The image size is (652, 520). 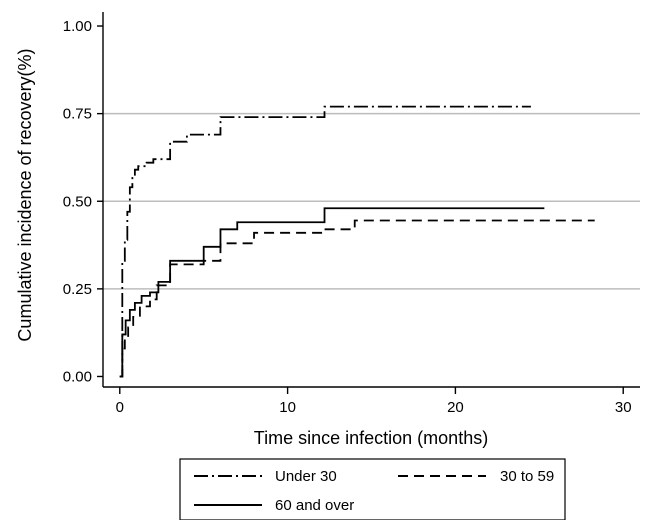 What do you see at coordinates (287, 407) in the screenshot?
I see `x-tick-label-1: 10` at bounding box center [287, 407].